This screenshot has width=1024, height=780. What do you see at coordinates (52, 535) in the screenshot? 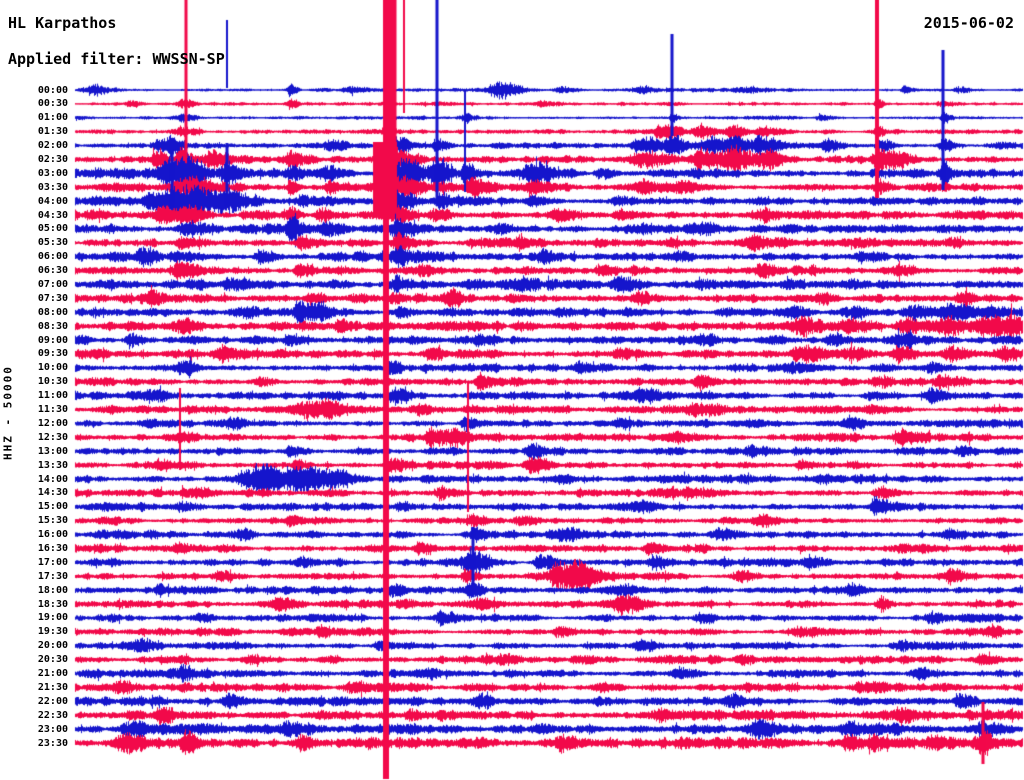
I see `time-label-1600: 16:00` at bounding box center [52, 535].